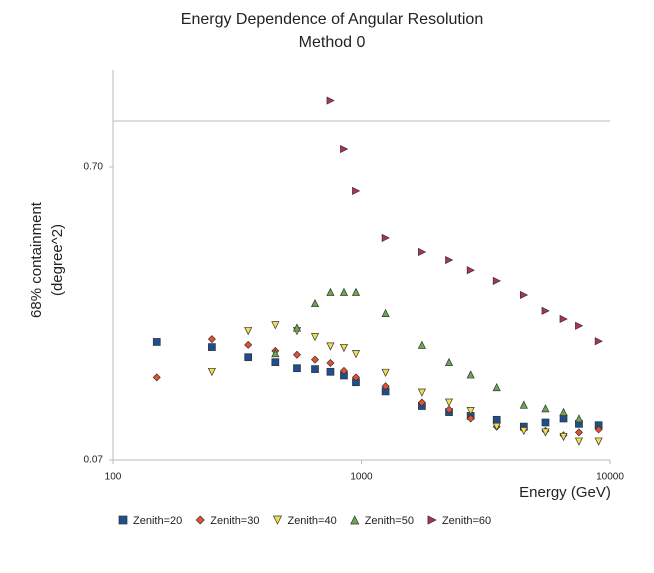 The image size is (654, 573). What do you see at coordinates (113, 477) in the screenshot?
I see `x-tick-label: 100` at bounding box center [113, 477].